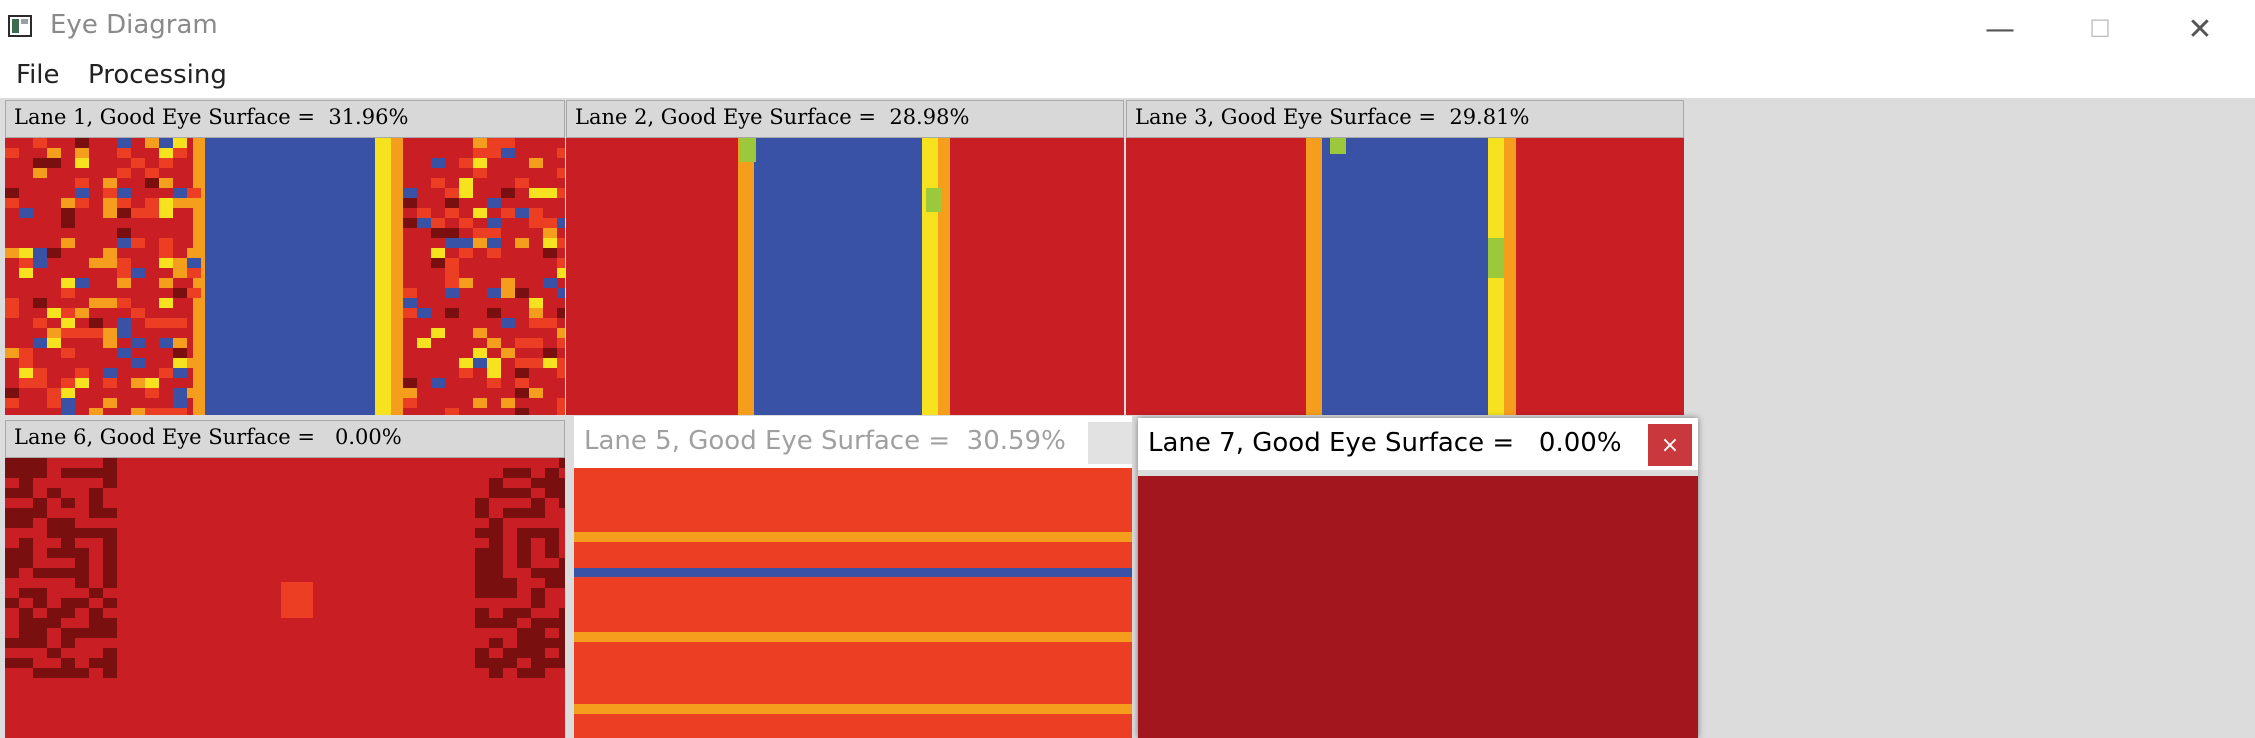  What do you see at coordinates (1110, 443) in the screenshot?
I see `lane-5-close-button` at bounding box center [1110, 443].